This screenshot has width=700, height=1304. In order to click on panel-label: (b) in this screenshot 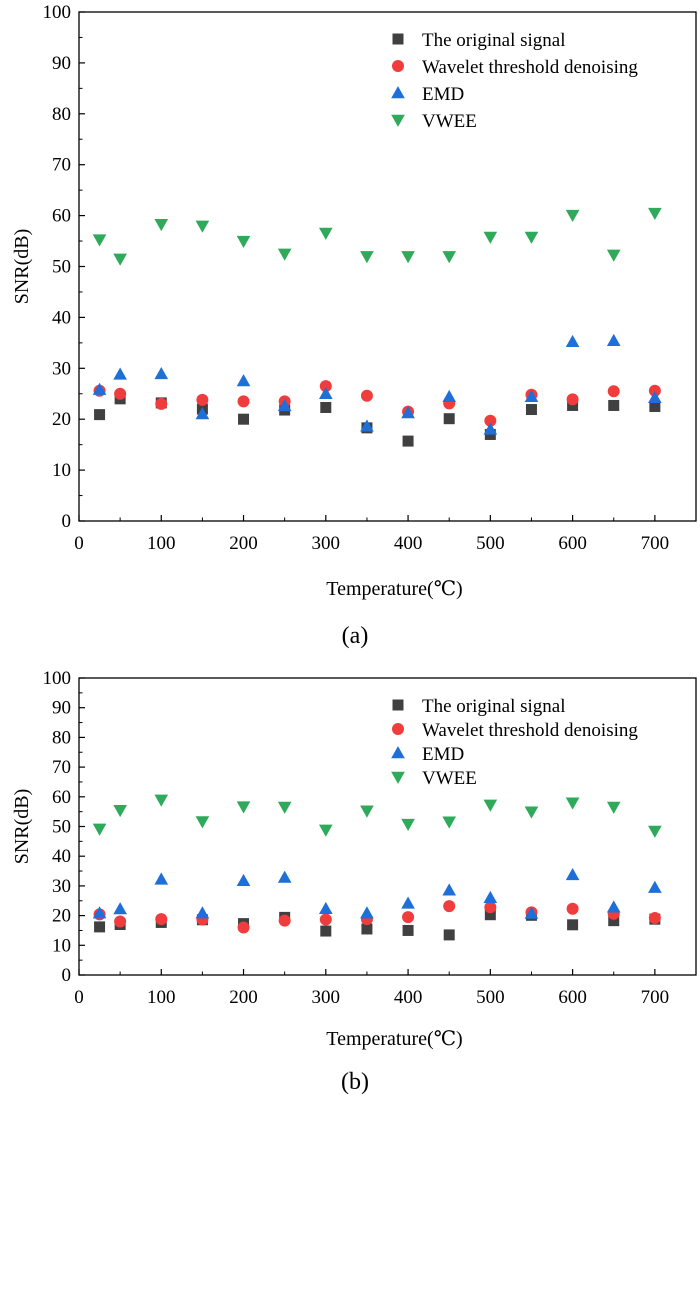, I will do `click(355, 1082)`.